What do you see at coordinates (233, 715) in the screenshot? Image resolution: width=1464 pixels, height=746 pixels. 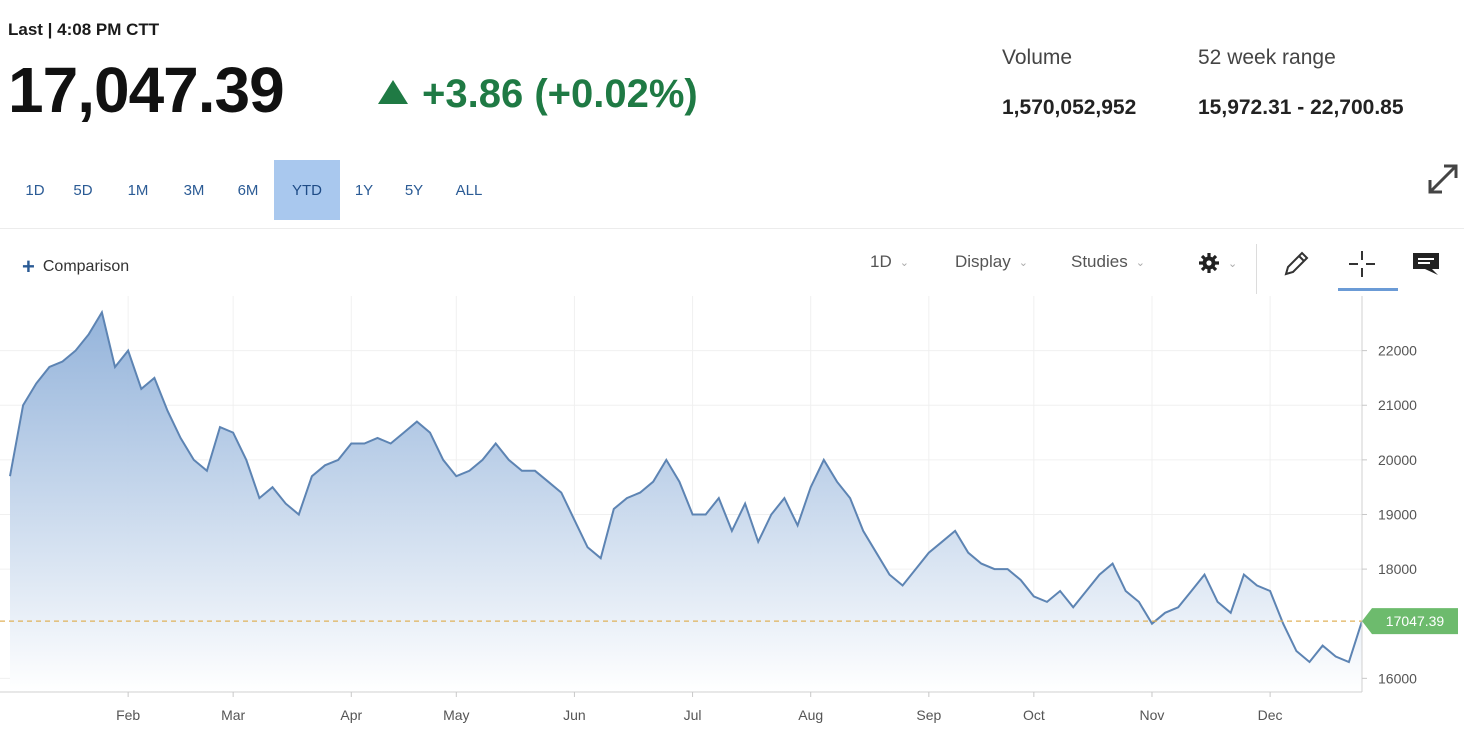 I see `x-tick-label: Mar` at bounding box center [233, 715].